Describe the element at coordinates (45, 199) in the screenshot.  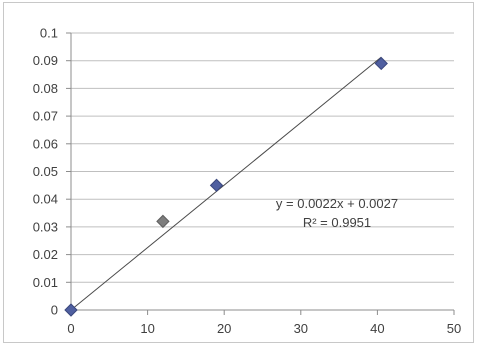
I see `y-tick-label: 0.04` at that location.